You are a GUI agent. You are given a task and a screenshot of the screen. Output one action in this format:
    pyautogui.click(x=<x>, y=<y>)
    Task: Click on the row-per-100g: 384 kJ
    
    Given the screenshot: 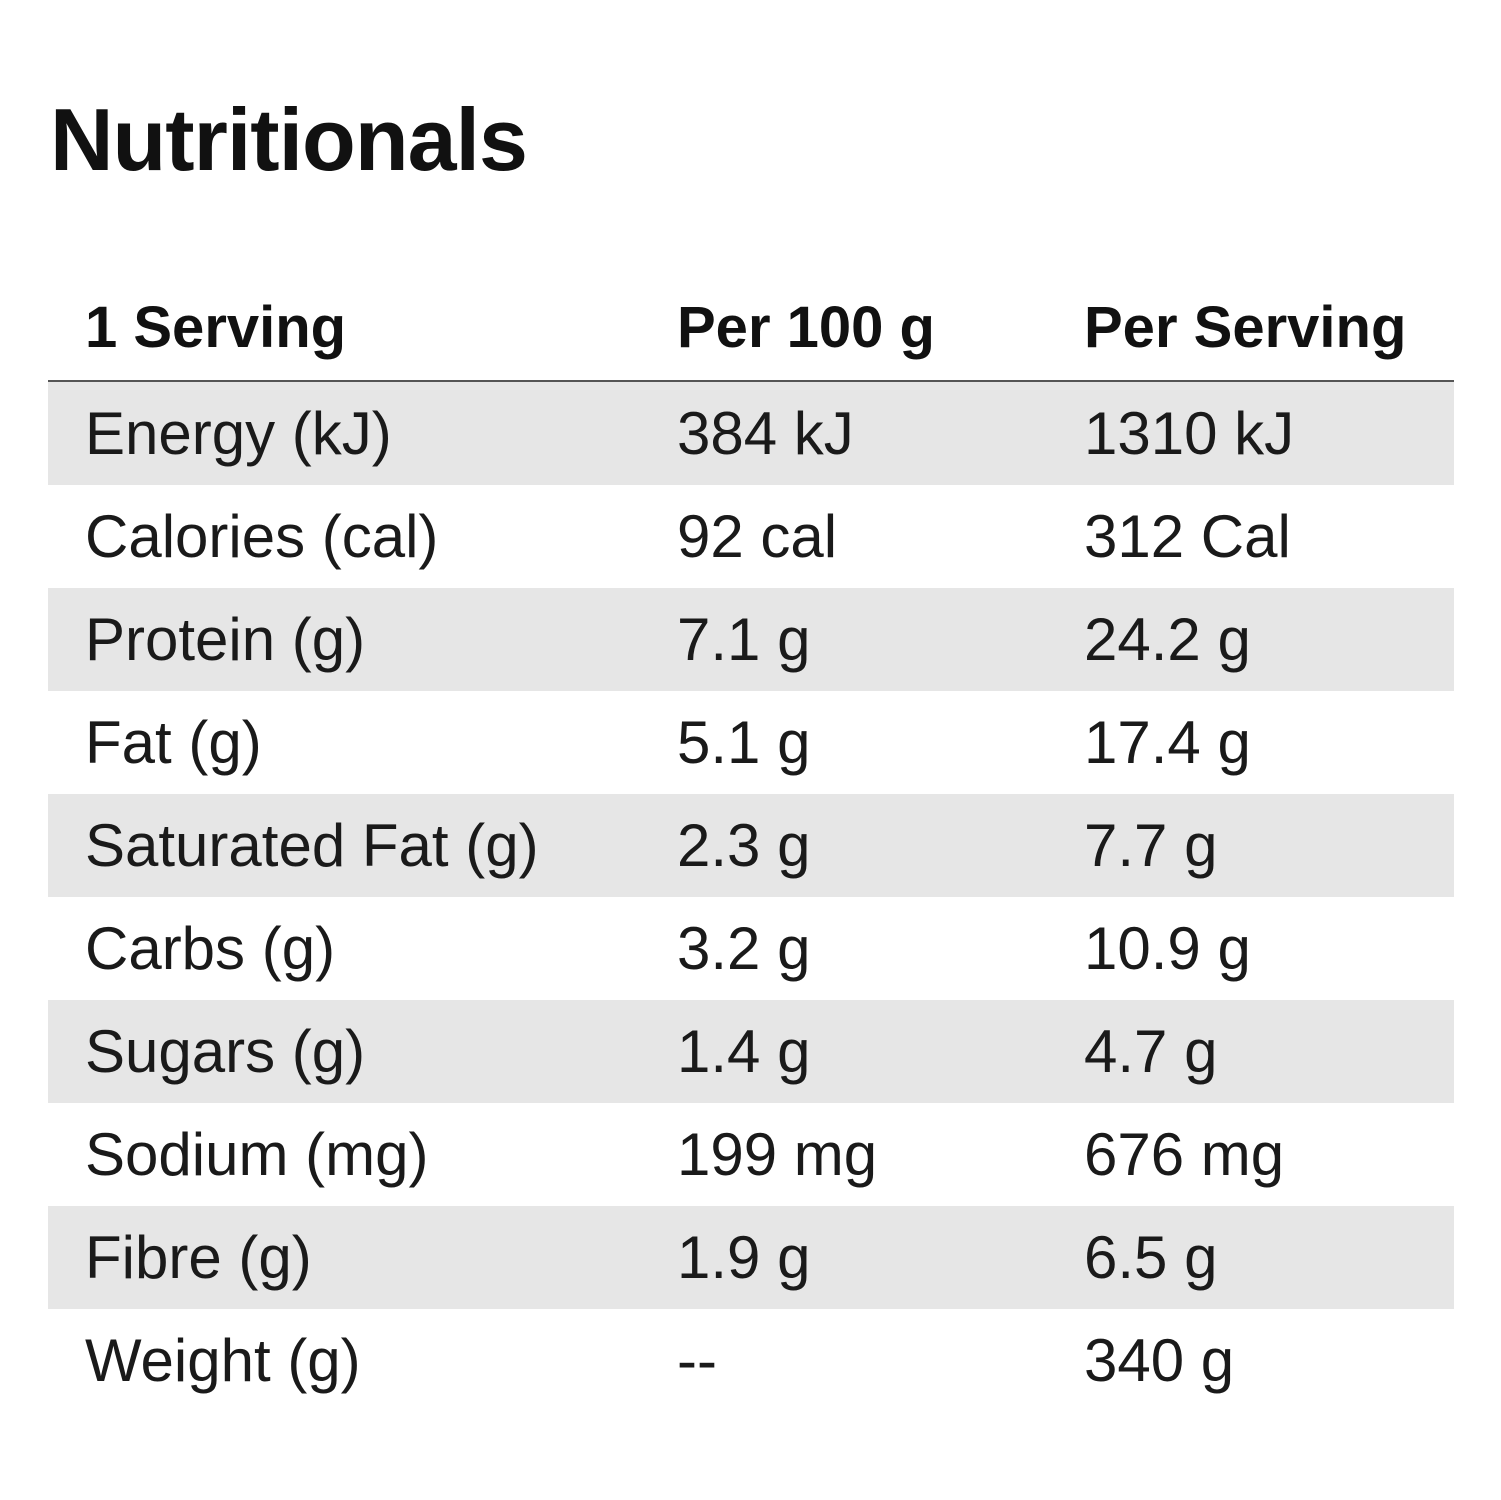 What is the action you would take?
    pyautogui.click(x=765, y=433)
    